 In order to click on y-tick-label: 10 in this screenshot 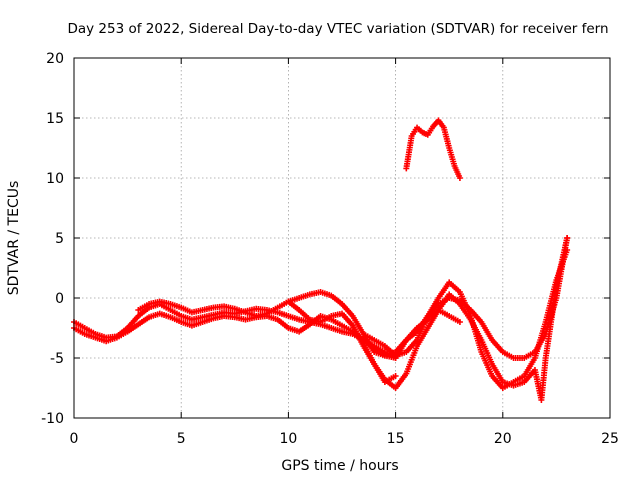, I will do `click(55, 179)`.